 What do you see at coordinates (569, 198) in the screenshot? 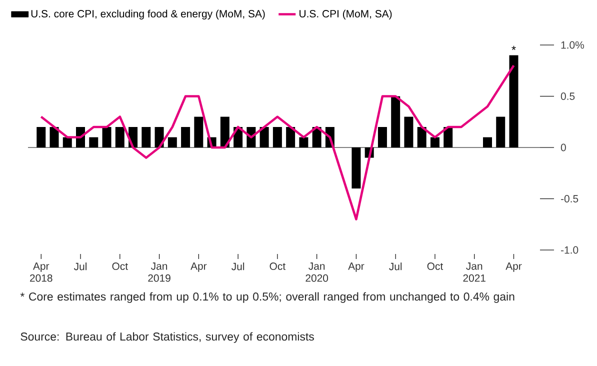
I see `y-tick-label: -0.5` at bounding box center [569, 198].